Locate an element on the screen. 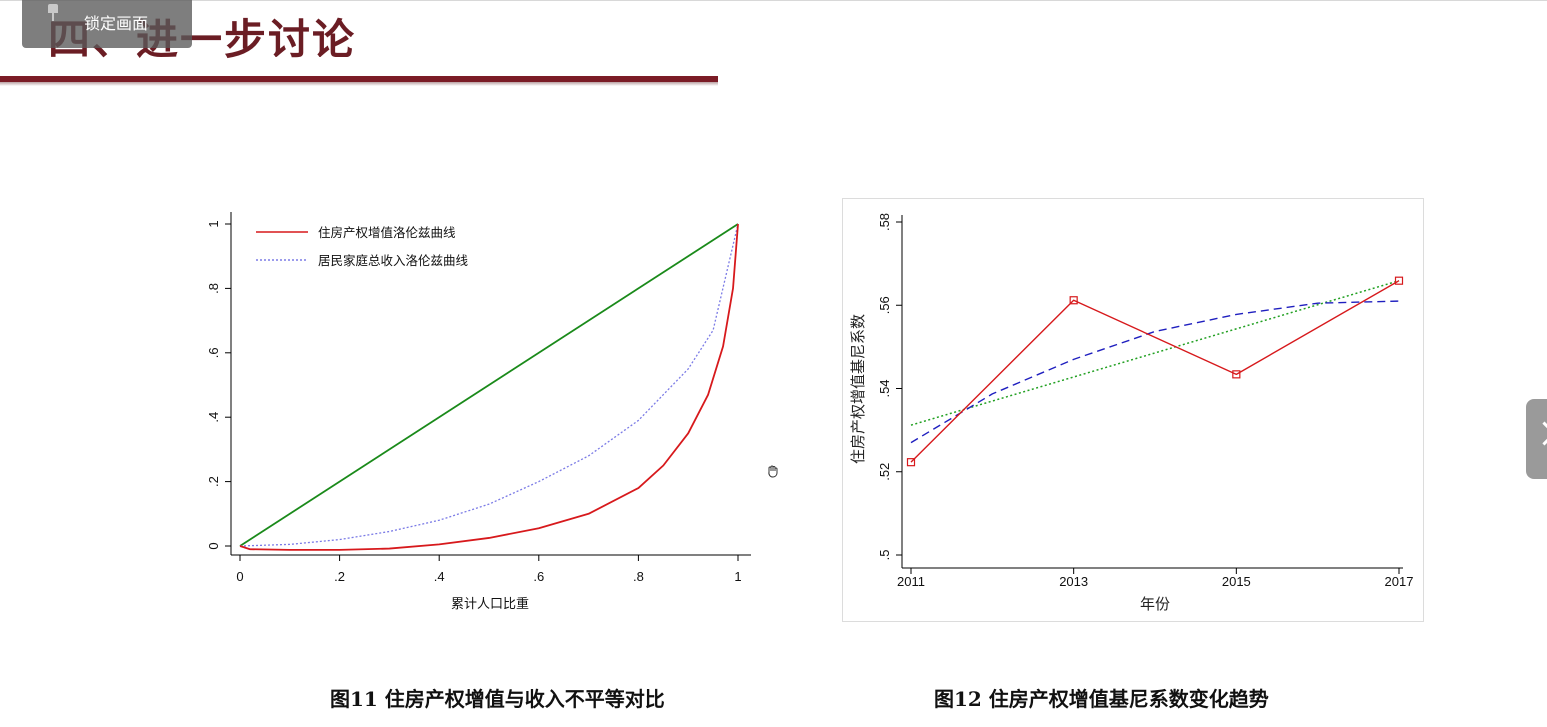 The width and height of the screenshot is (1547, 727). y-tick-label: .2 is located at coordinates (213, 481).